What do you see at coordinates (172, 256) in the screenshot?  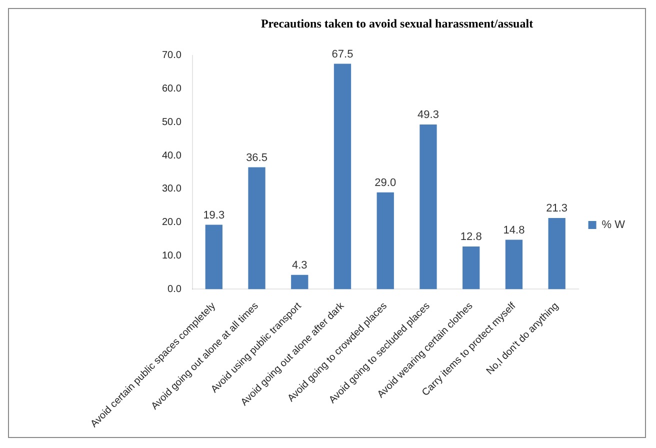 I see `y-tick-label: 10.0` at bounding box center [172, 256].